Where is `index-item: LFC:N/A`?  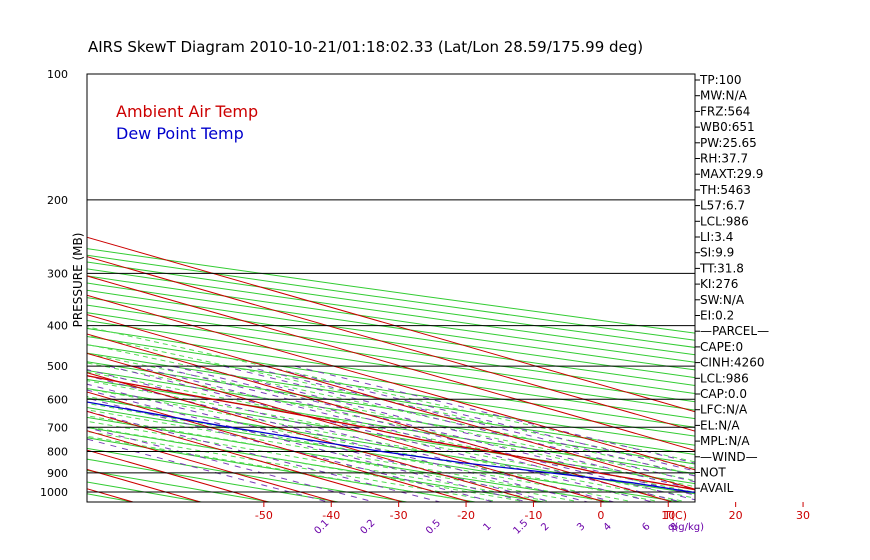
index-item: LFC:N/A is located at coordinates (724, 410).